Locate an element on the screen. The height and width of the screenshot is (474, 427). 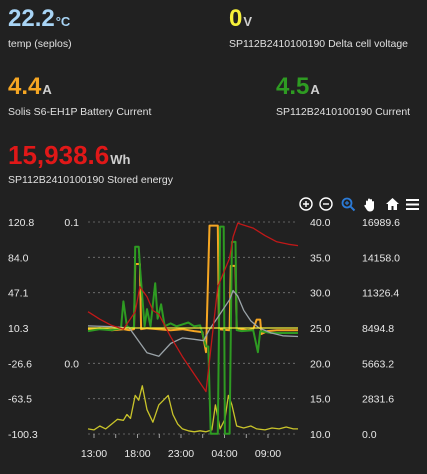
stat-delta-cell-voltage-label: SP112B2410100190 Delta cell voltage is located at coordinates (319, 44).